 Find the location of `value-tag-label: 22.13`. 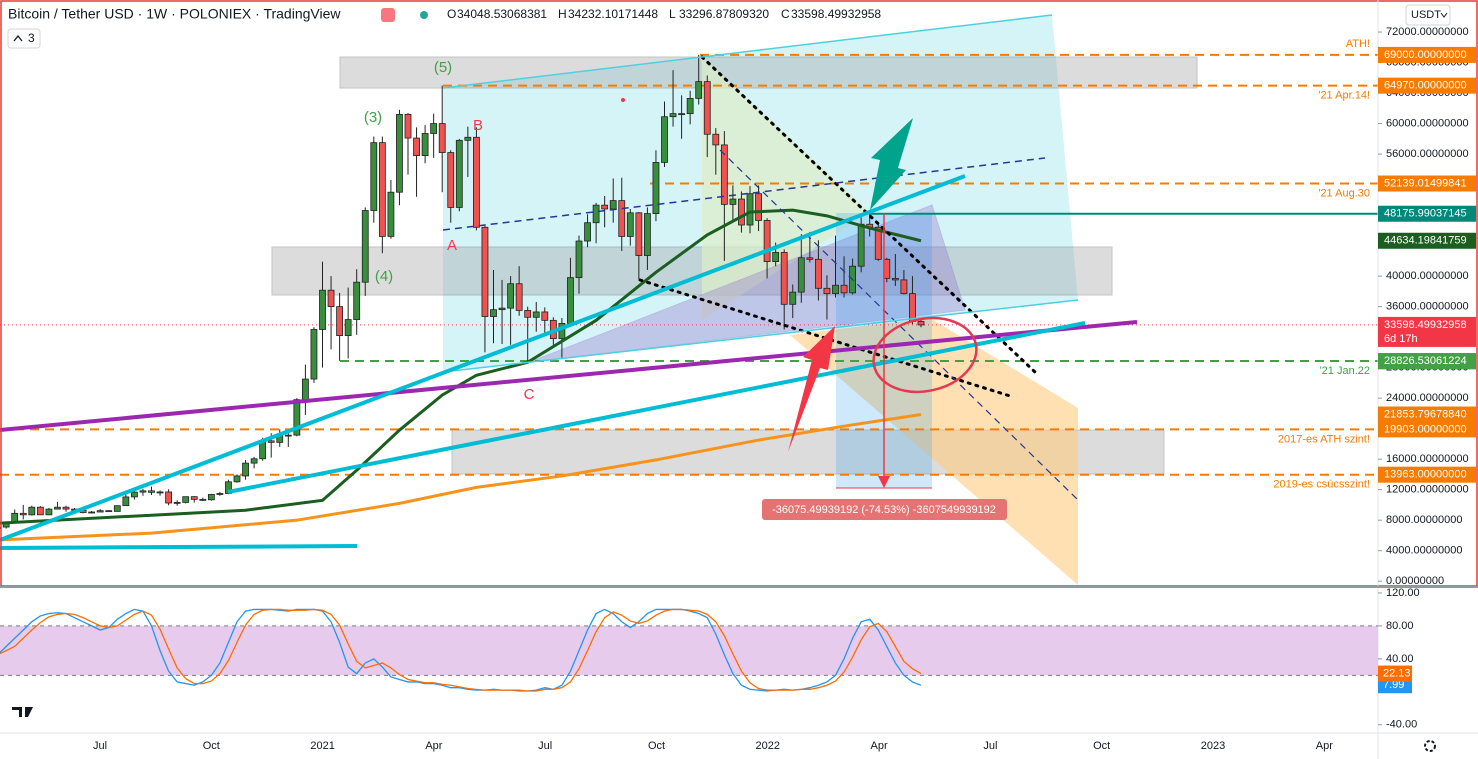

value-tag-label: 22.13 is located at coordinates (1397, 673).